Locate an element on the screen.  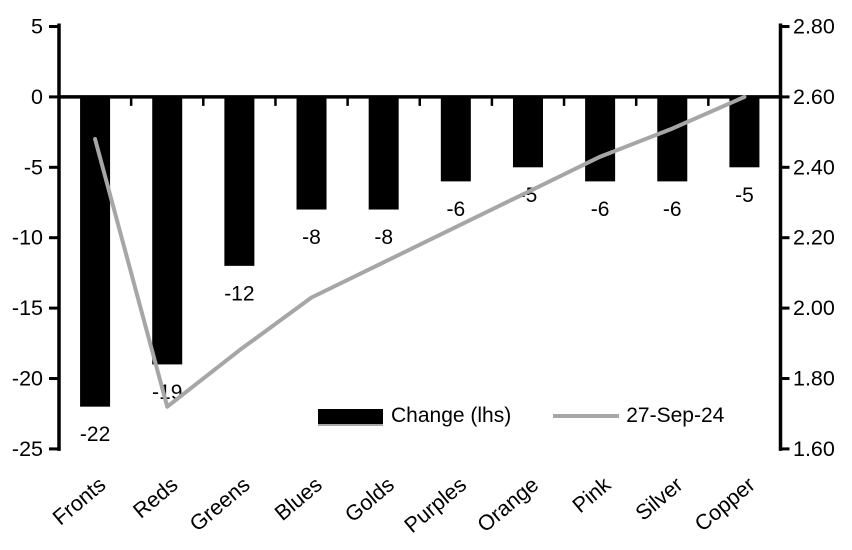
right-axis-tick-label: 2.60 is located at coordinates (814, 97).